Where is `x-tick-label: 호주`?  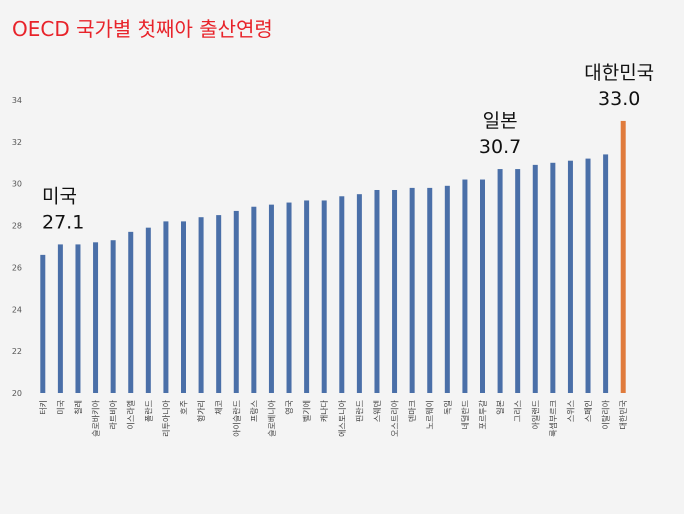
x-tick-label: 호주 is located at coordinates (184, 407).